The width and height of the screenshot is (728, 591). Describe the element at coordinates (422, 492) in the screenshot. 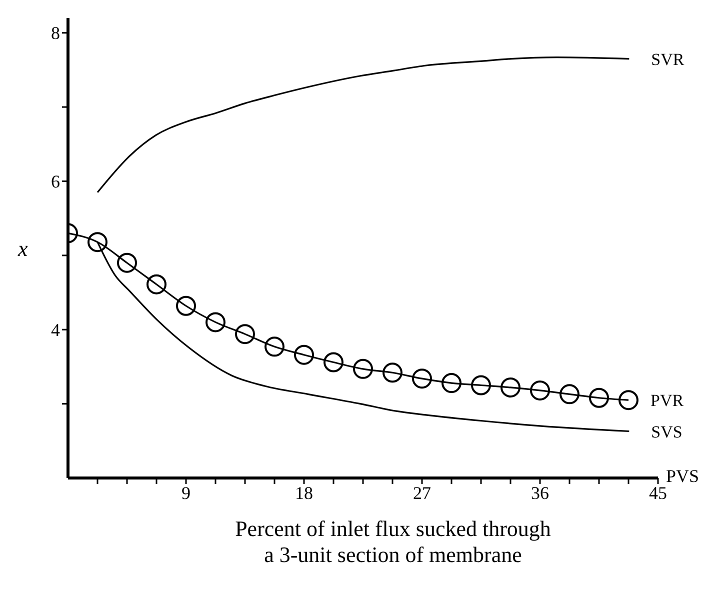

I see `x-tick-label: 27` at that location.